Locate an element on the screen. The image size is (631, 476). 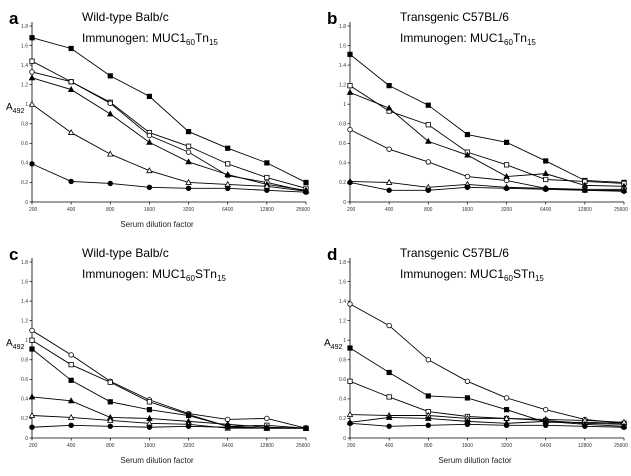
x-tick-label: 400 is located at coordinates (71, 210).